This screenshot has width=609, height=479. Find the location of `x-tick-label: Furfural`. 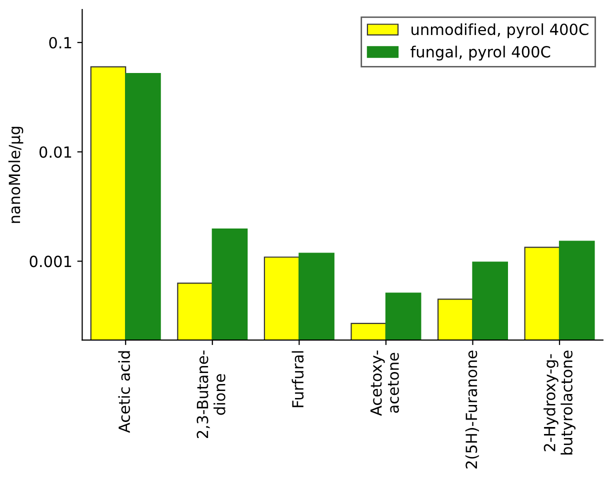

x-tick-label: Furfural is located at coordinates (298, 379).